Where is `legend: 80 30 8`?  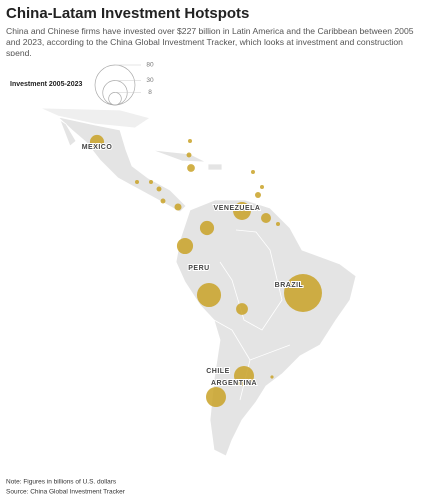
legend: 80 30 8 is located at coordinates (124, 84).